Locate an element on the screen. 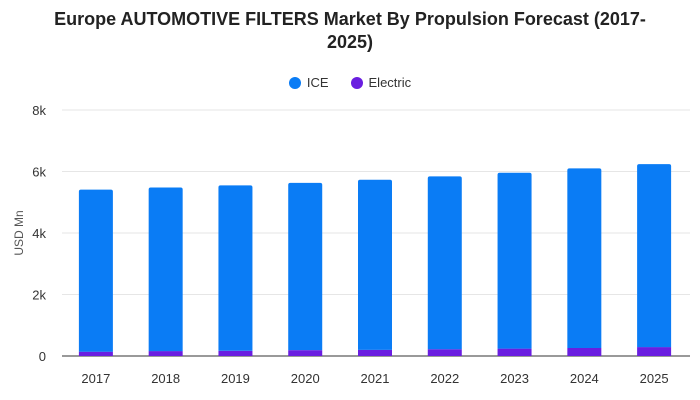 Image resolution: width=700 pixels, height=400 pixels. bar-electric-2018 is located at coordinates (165, 353).